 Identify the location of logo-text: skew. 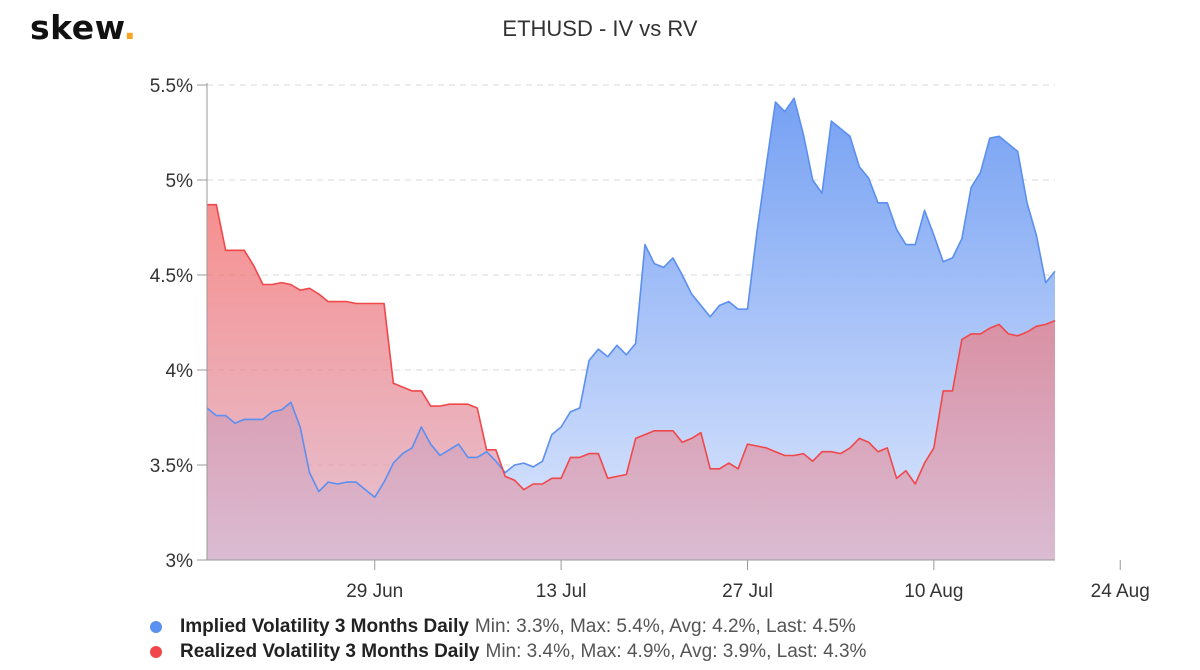
(77, 27).